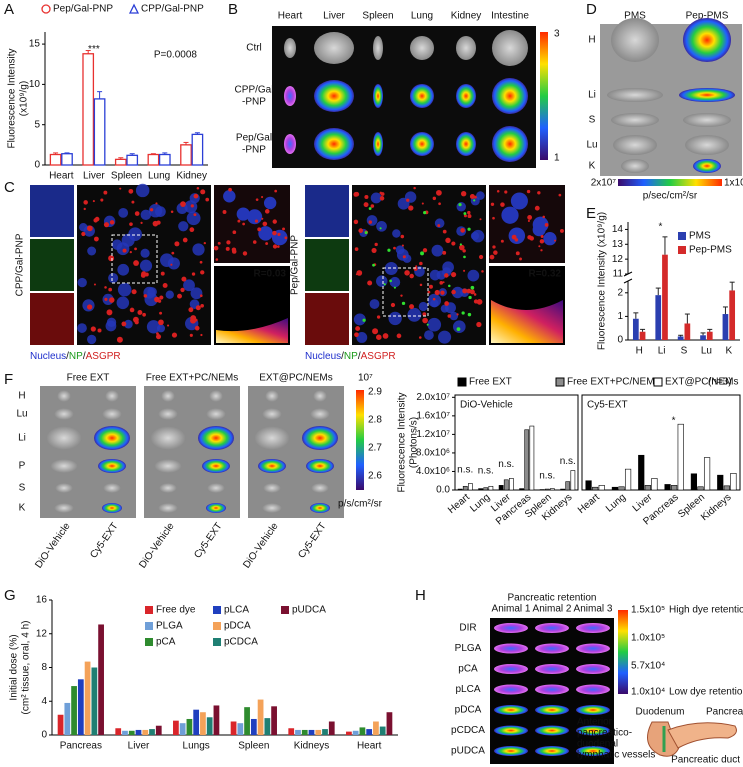 Image resolution: width=743 pixels, height=767 pixels. What do you see at coordinates (468, 751) in the screenshot?
I see `row-label: pUDCA` at bounding box center [468, 751].